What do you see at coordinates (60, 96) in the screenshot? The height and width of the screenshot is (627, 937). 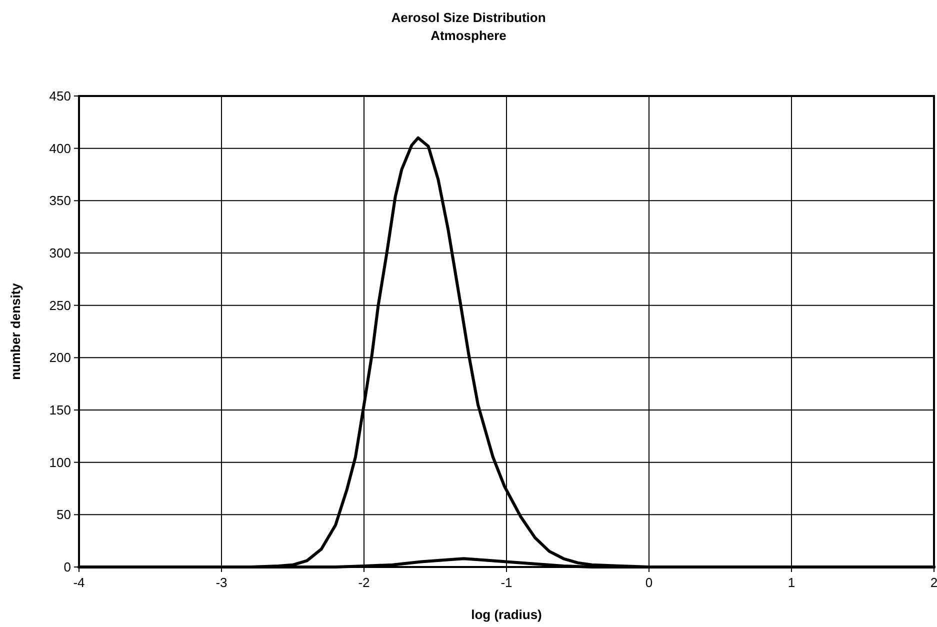 I see `y-tick-label: 450` at bounding box center [60, 96].